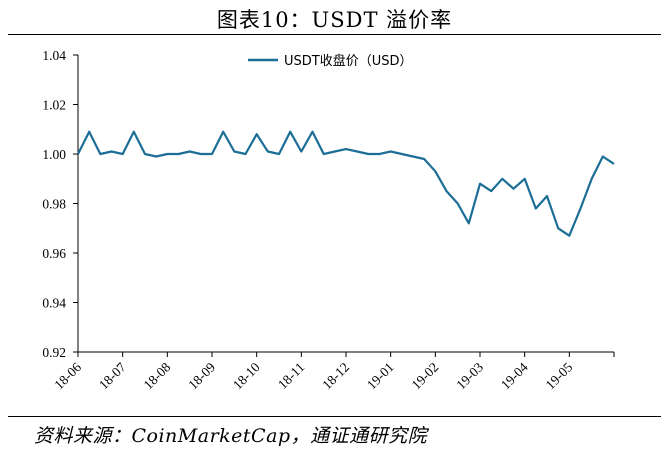 The image size is (669, 456). What do you see at coordinates (54, 204) in the screenshot?
I see `y-tick-label: 0.98` at bounding box center [54, 204].